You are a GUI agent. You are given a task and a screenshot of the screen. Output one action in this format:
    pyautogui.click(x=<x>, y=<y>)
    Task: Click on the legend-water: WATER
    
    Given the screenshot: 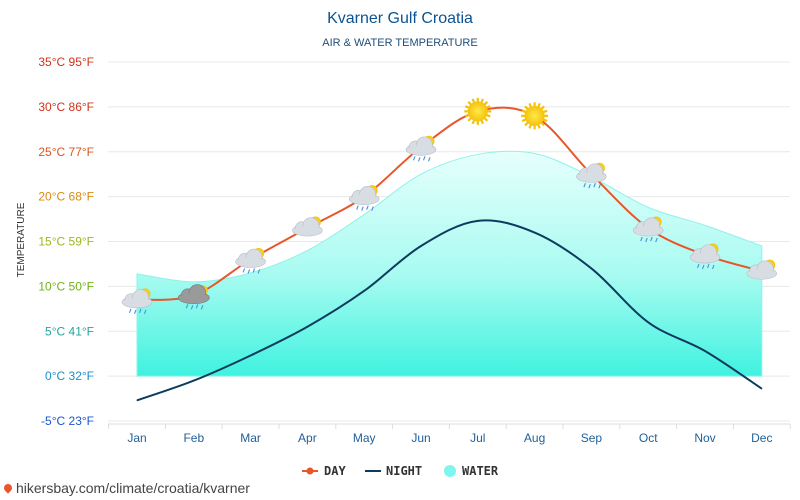 What is the action you would take?
    pyautogui.click(x=471, y=471)
    